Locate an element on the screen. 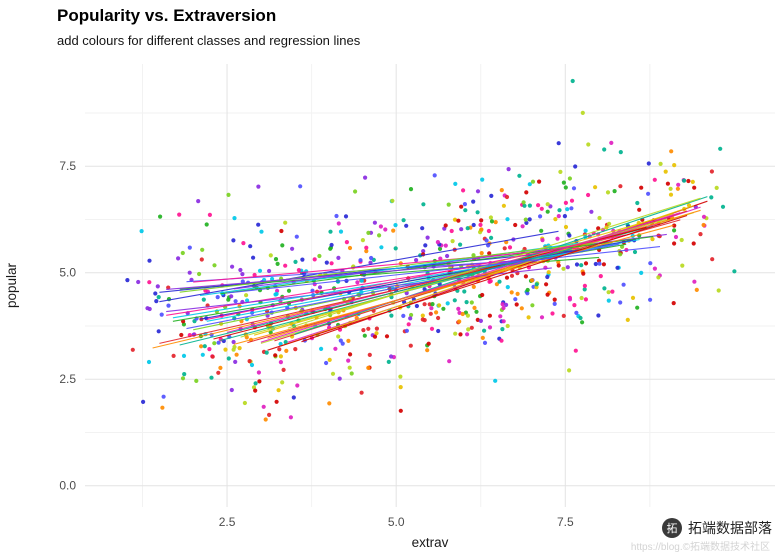  watermark-logo-icon: 拓 is located at coordinates (672, 528).